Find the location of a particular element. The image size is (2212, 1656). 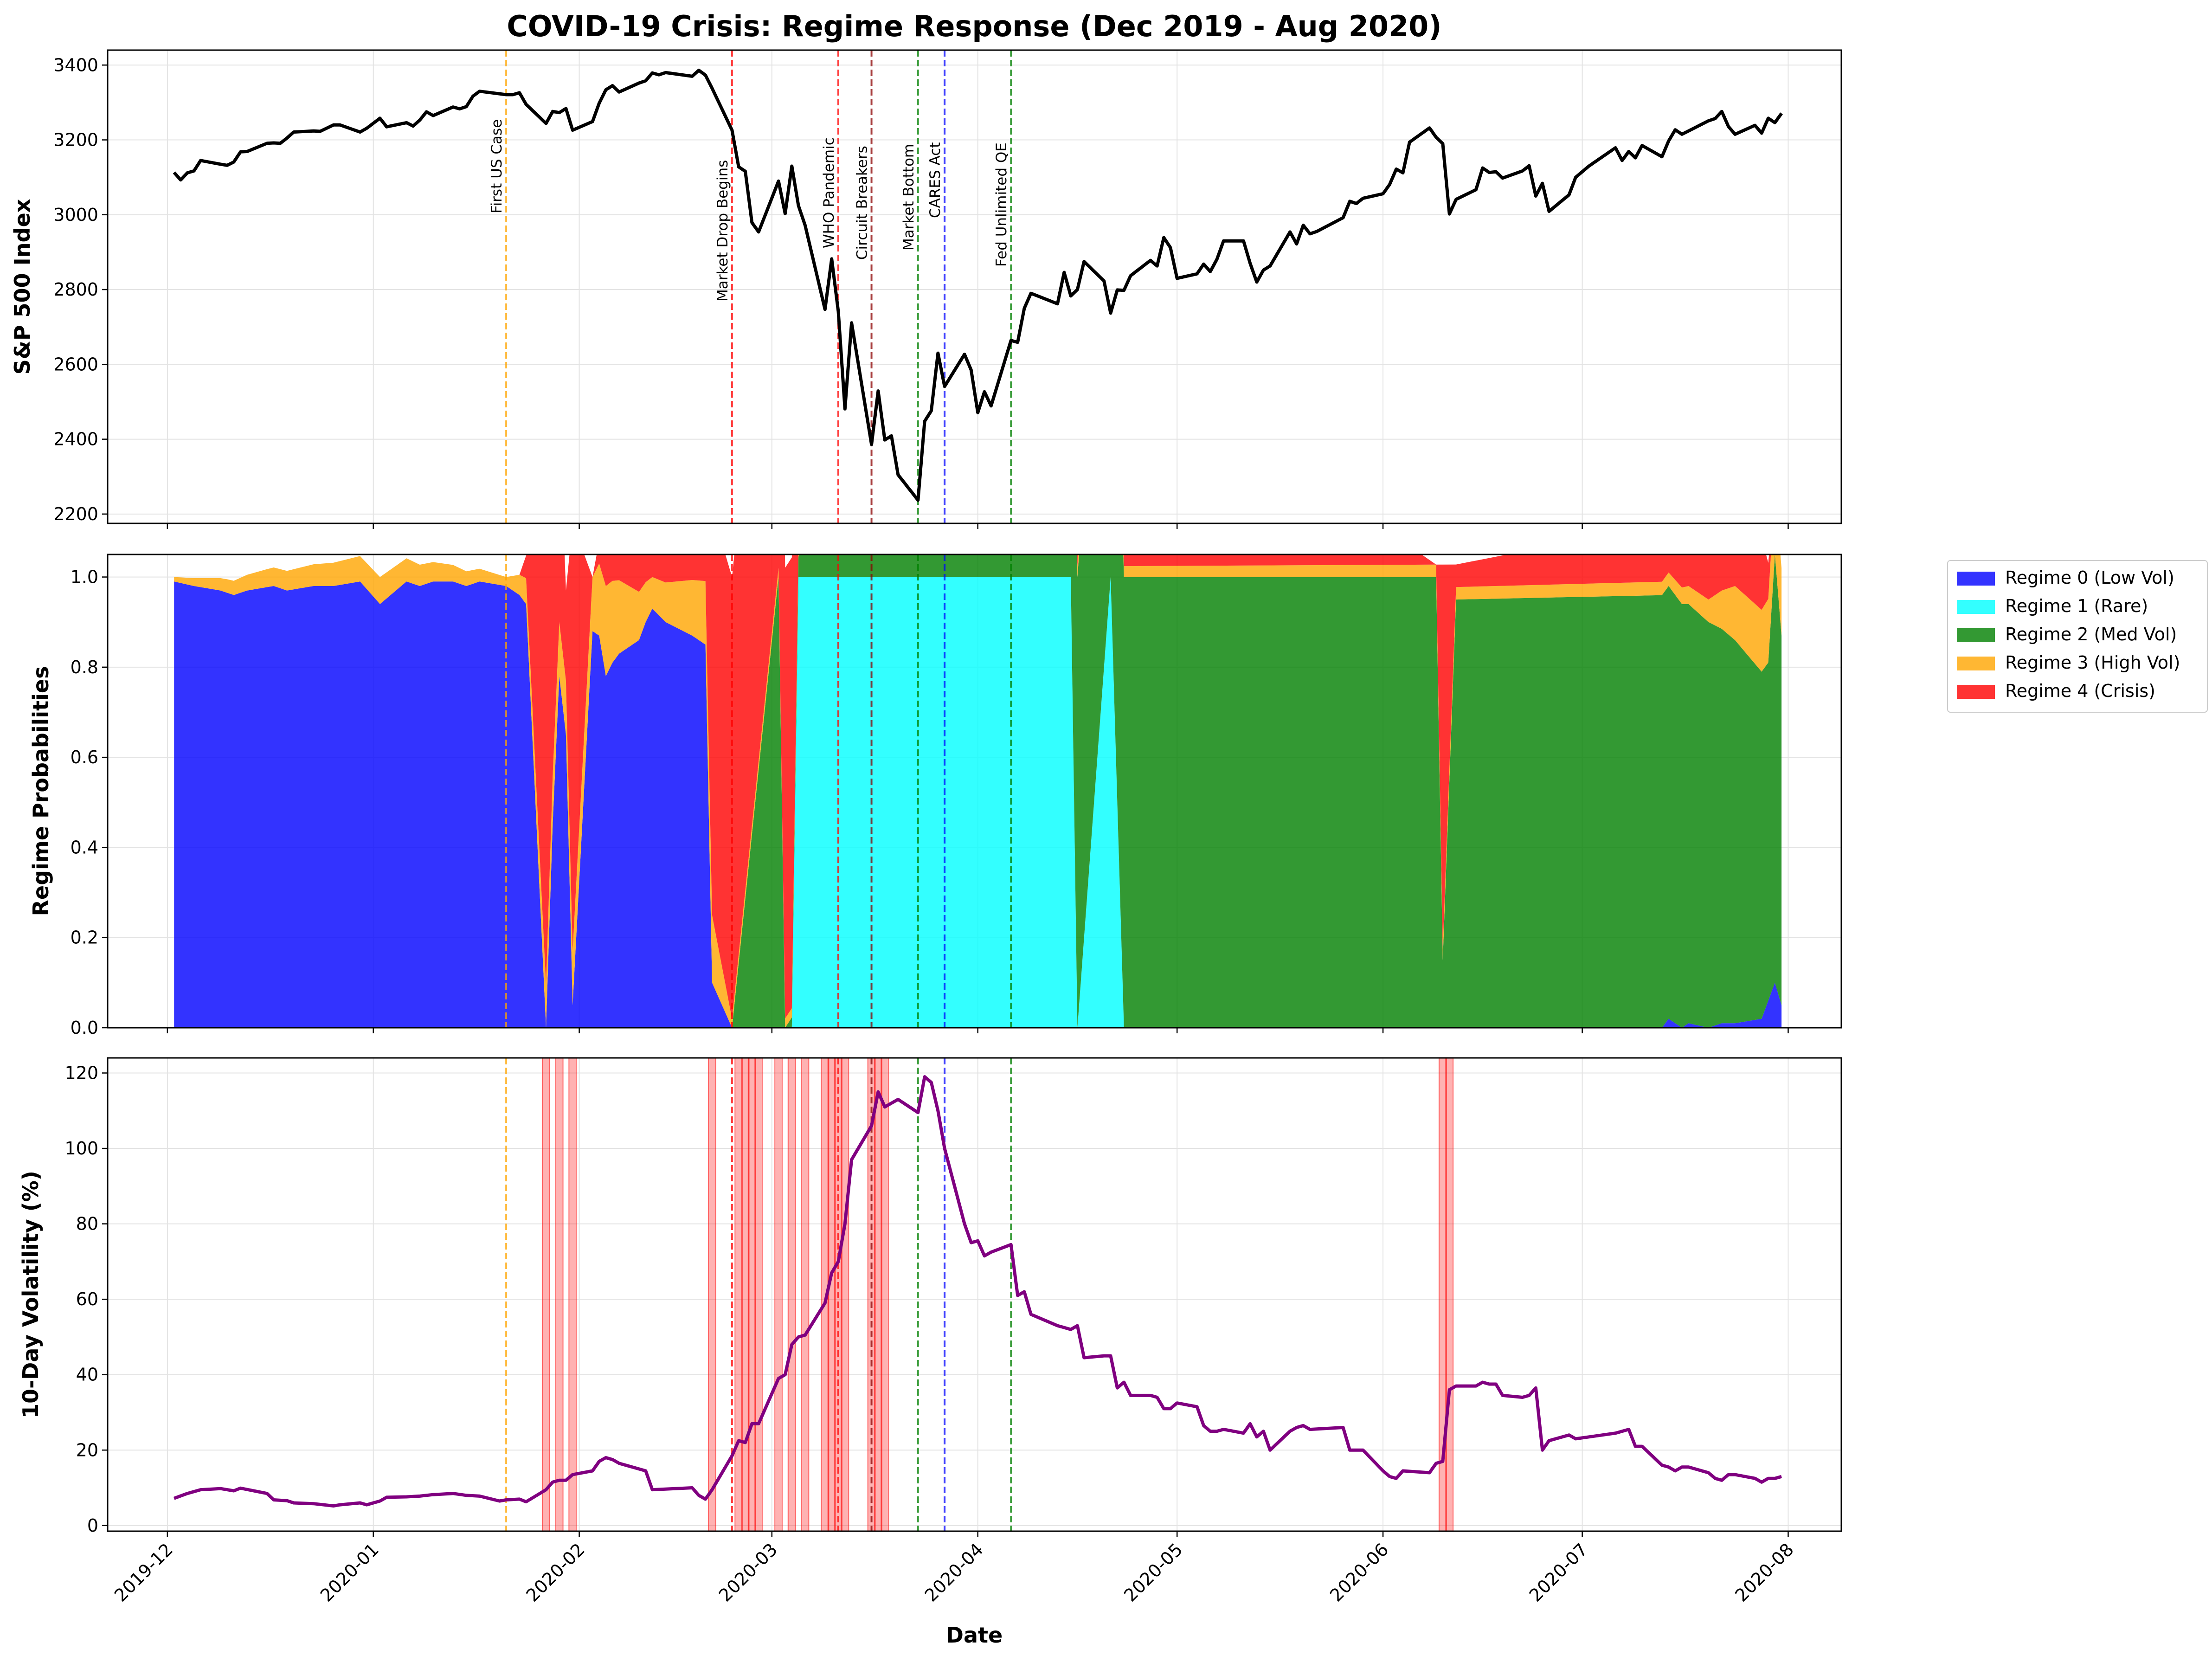

regime-ylabel: Regime Probabilities is located at coordinates (40, 791).